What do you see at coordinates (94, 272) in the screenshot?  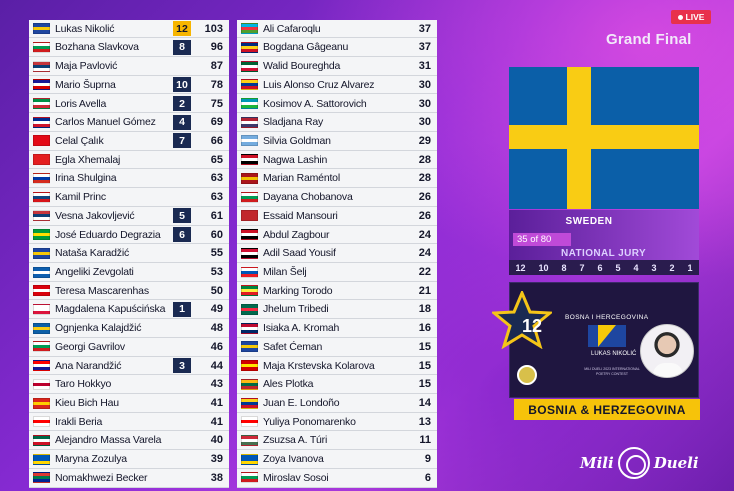 I see `contestant-name: Angeliki Zevgolati` at bounding box center [94, 272].